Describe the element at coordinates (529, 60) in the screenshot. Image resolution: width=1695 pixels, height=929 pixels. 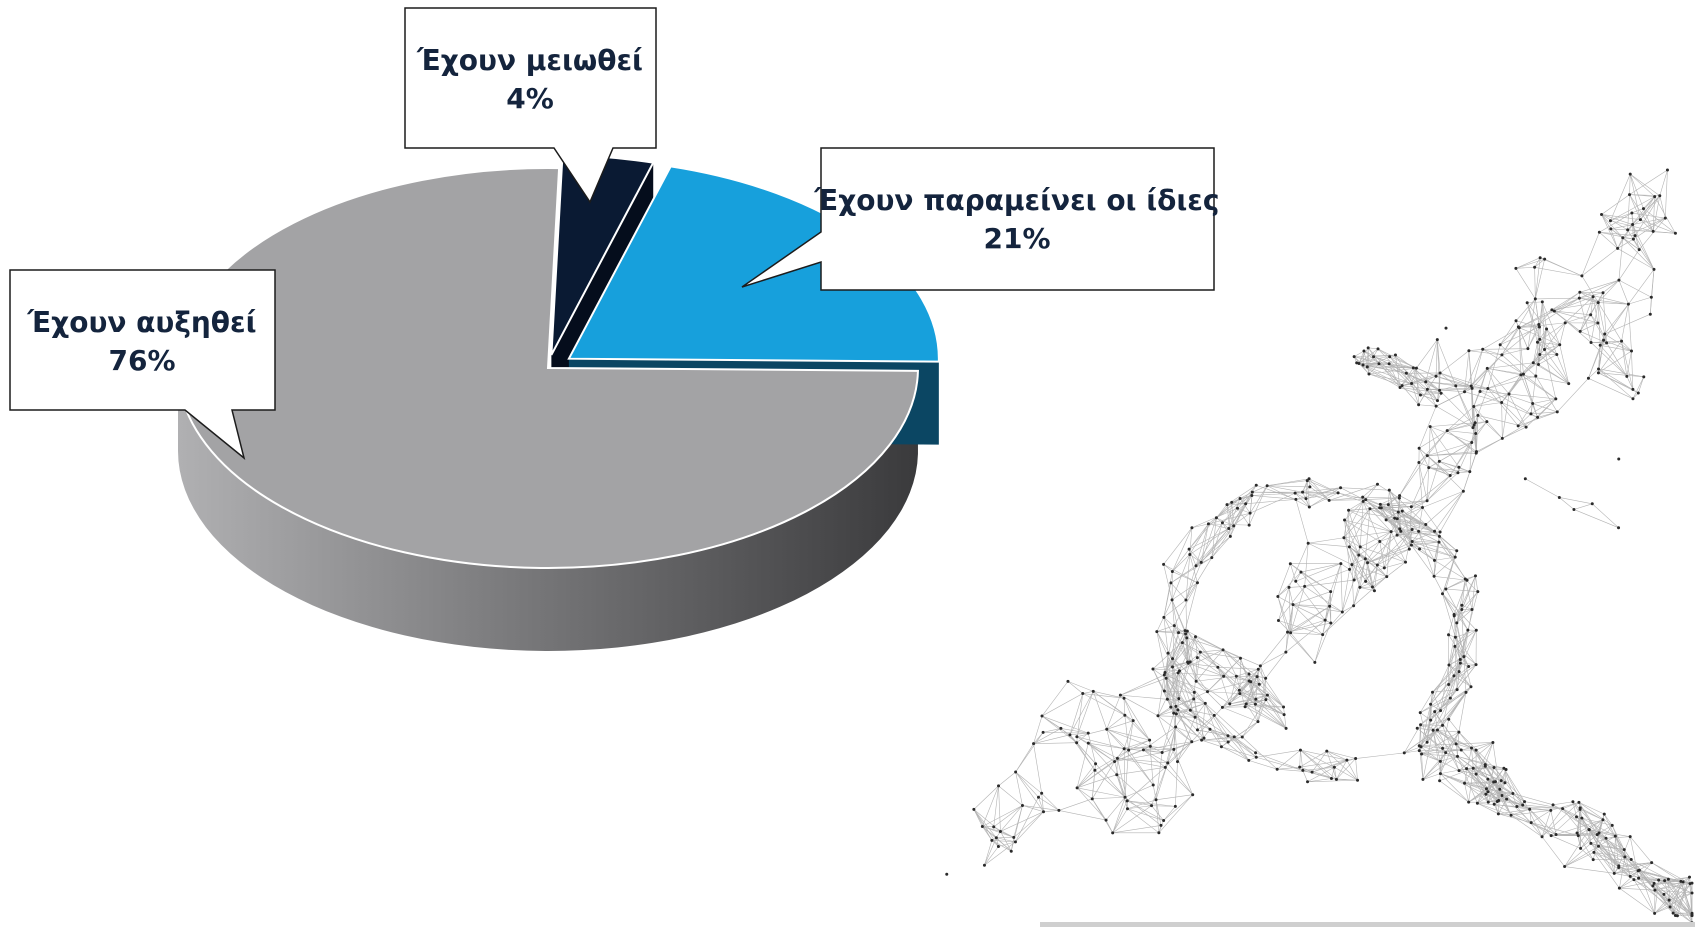
I see `slice-label-decreased: Έχουν μειωθεί` at that location.